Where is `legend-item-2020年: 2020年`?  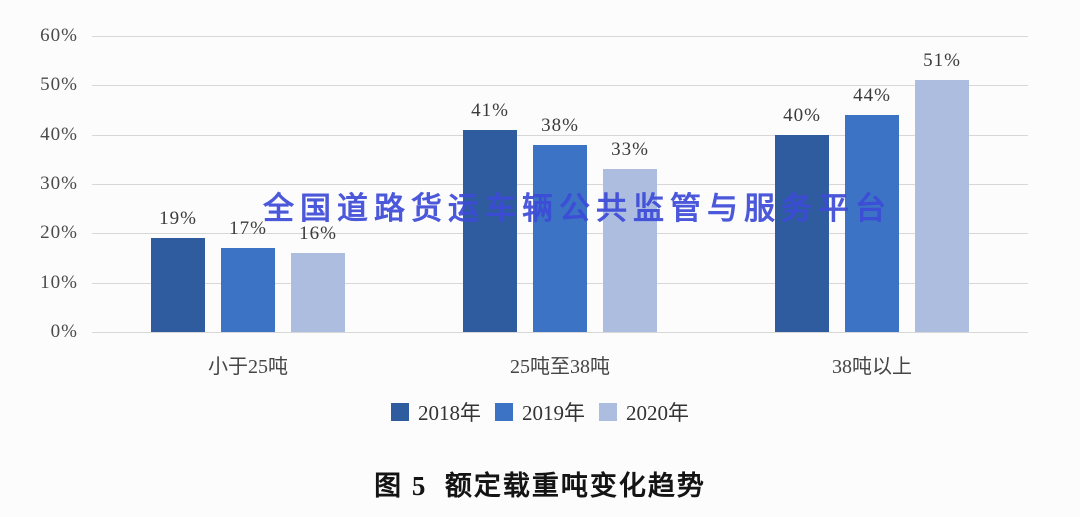
legend-item-2020年: 2020年 is located at coordinates (644, 412).